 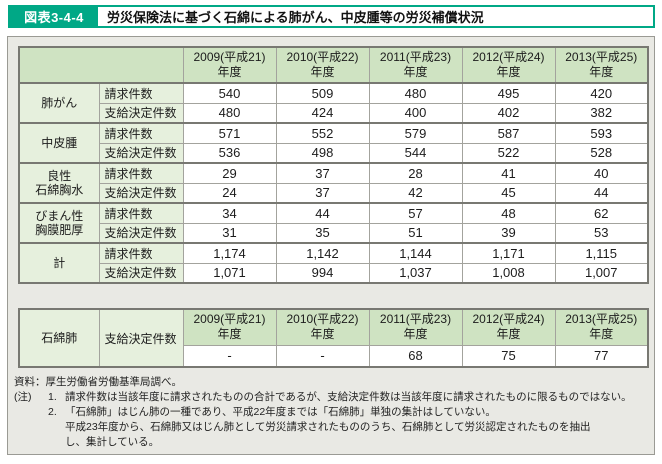 What do you see at coordinates (508, 273) in the screenshot?
I see `value-cell: 1,008` at bounding box center [508, 273].